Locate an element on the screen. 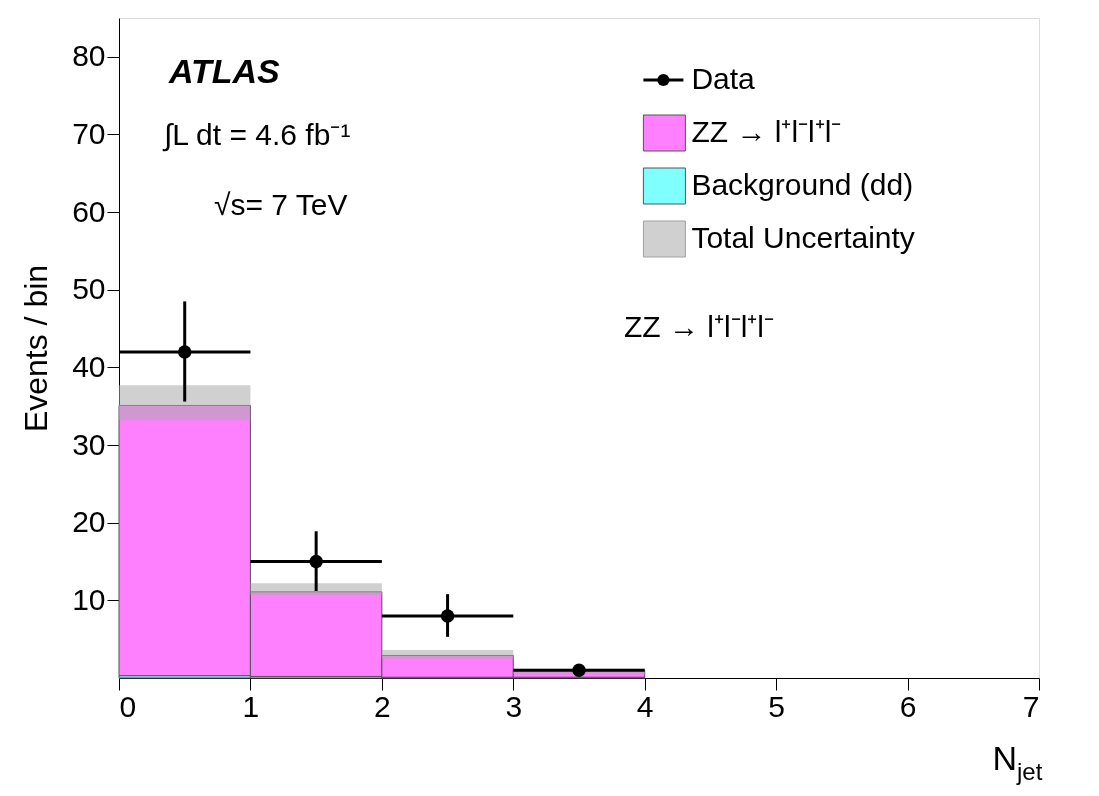 This screenshot has width=1099, height=796. legend-label: Total Uncertainty is located at coordinates (803, 237).